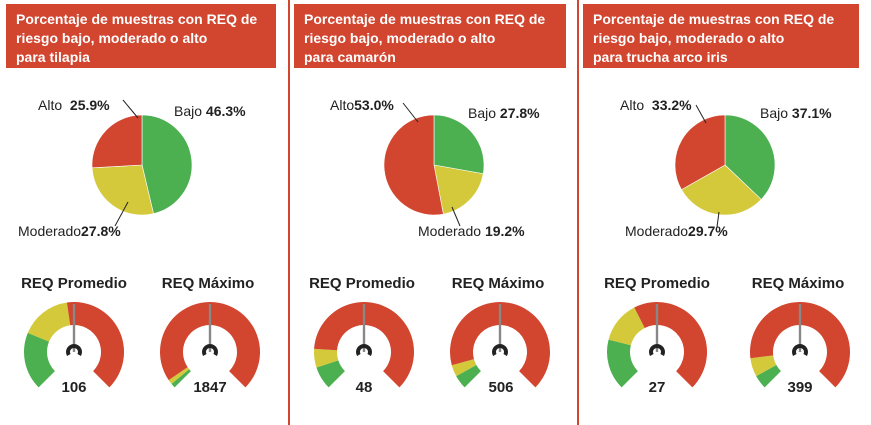 This screenshot has width=871, height=425. What do you see at coordinates (225, 111) in the screenshot?
I see `label-value: 46.3%` at bounding box center [225, 111].